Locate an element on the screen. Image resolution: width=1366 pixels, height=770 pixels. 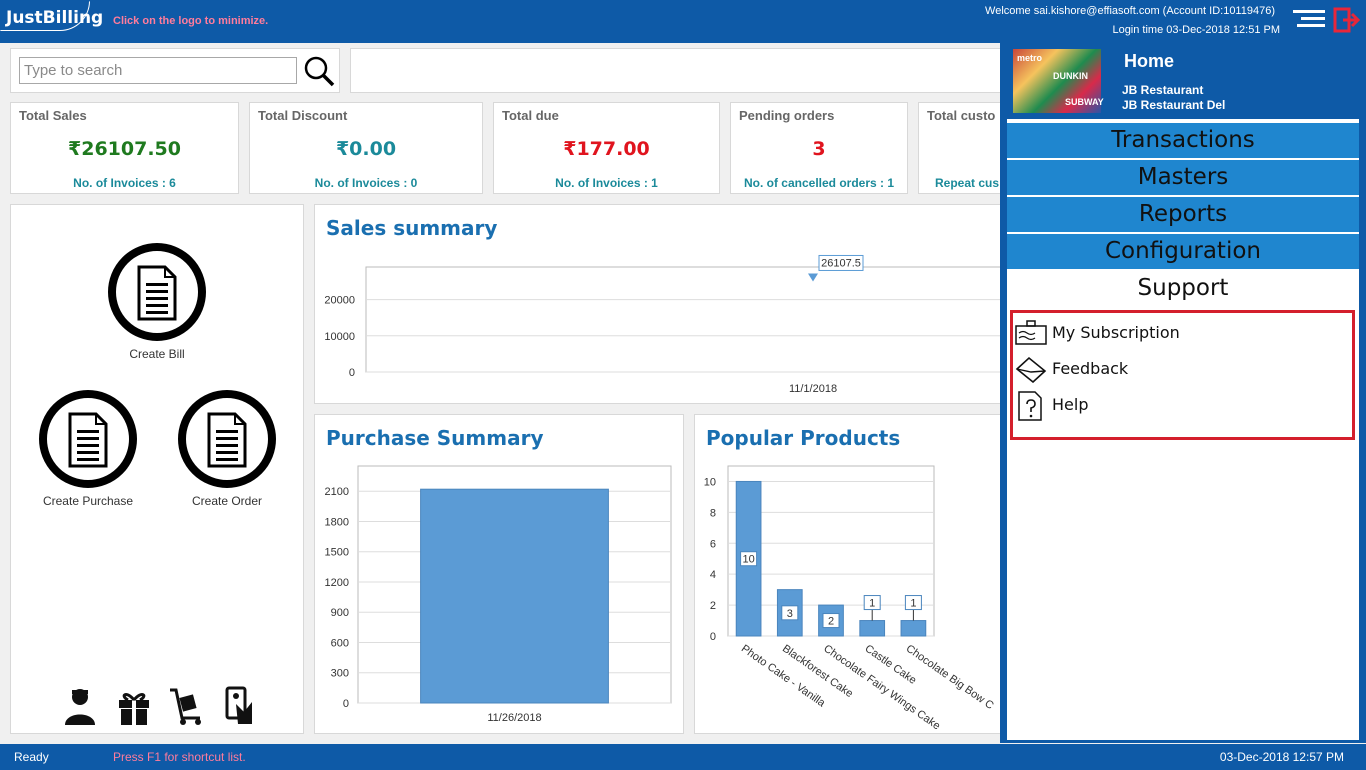
login-time: Login time 03-Dec-2018 12:51 PM is located at coordinates (1196, 30).